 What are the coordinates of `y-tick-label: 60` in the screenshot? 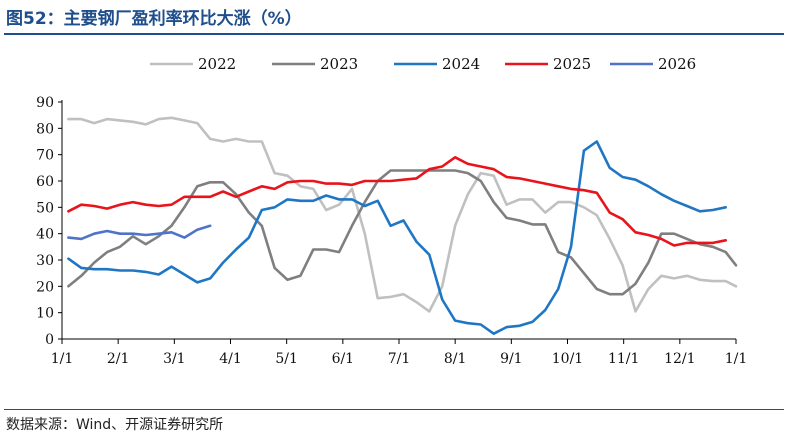 It's located at (45, 182).